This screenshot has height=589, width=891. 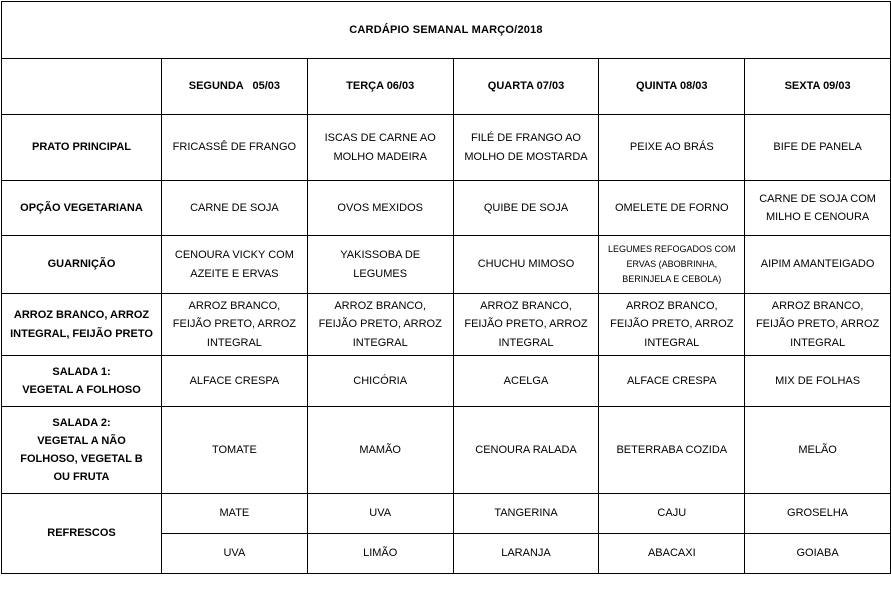 What do you see at coordinates (817, 147) in the screenshot?
I see `menu-cell: BIFE DE PANELA` at bounding box center [817, 147].